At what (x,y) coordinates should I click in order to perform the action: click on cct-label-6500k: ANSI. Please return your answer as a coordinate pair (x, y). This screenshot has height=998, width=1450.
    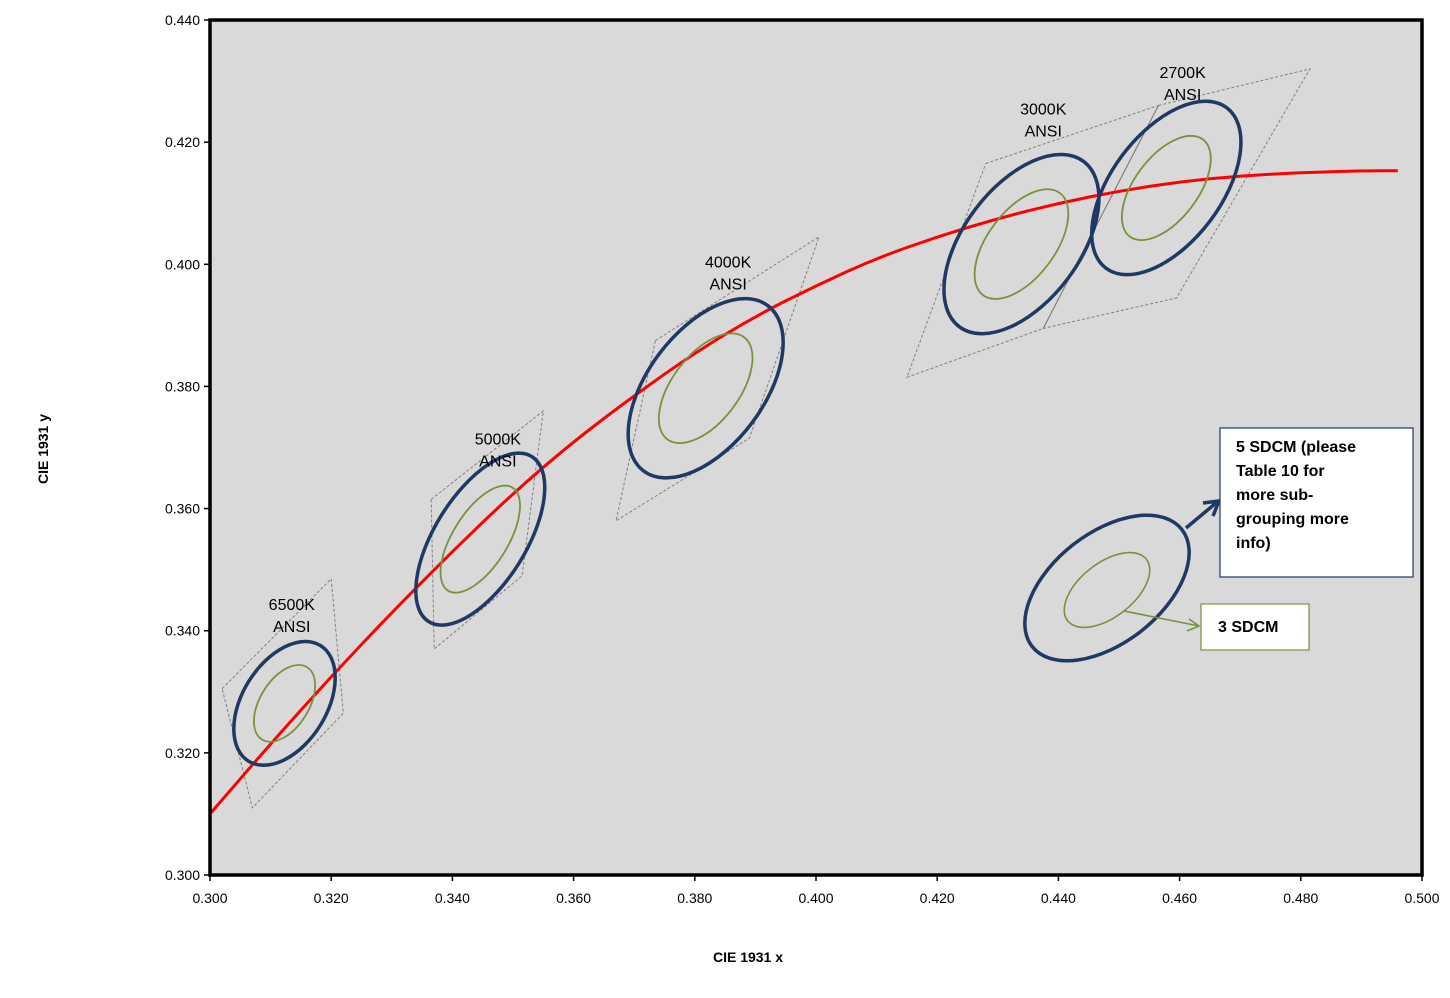
    Looking at the image, I should click on (291, 627).